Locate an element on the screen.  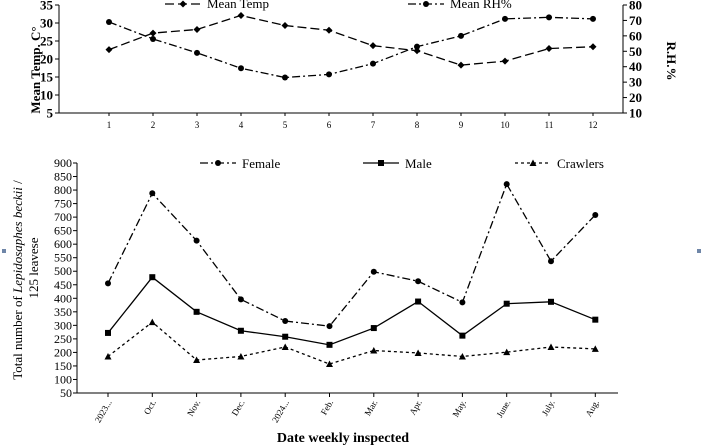
bottom-x-tick-label: May. is located at coordinates (459, 408).